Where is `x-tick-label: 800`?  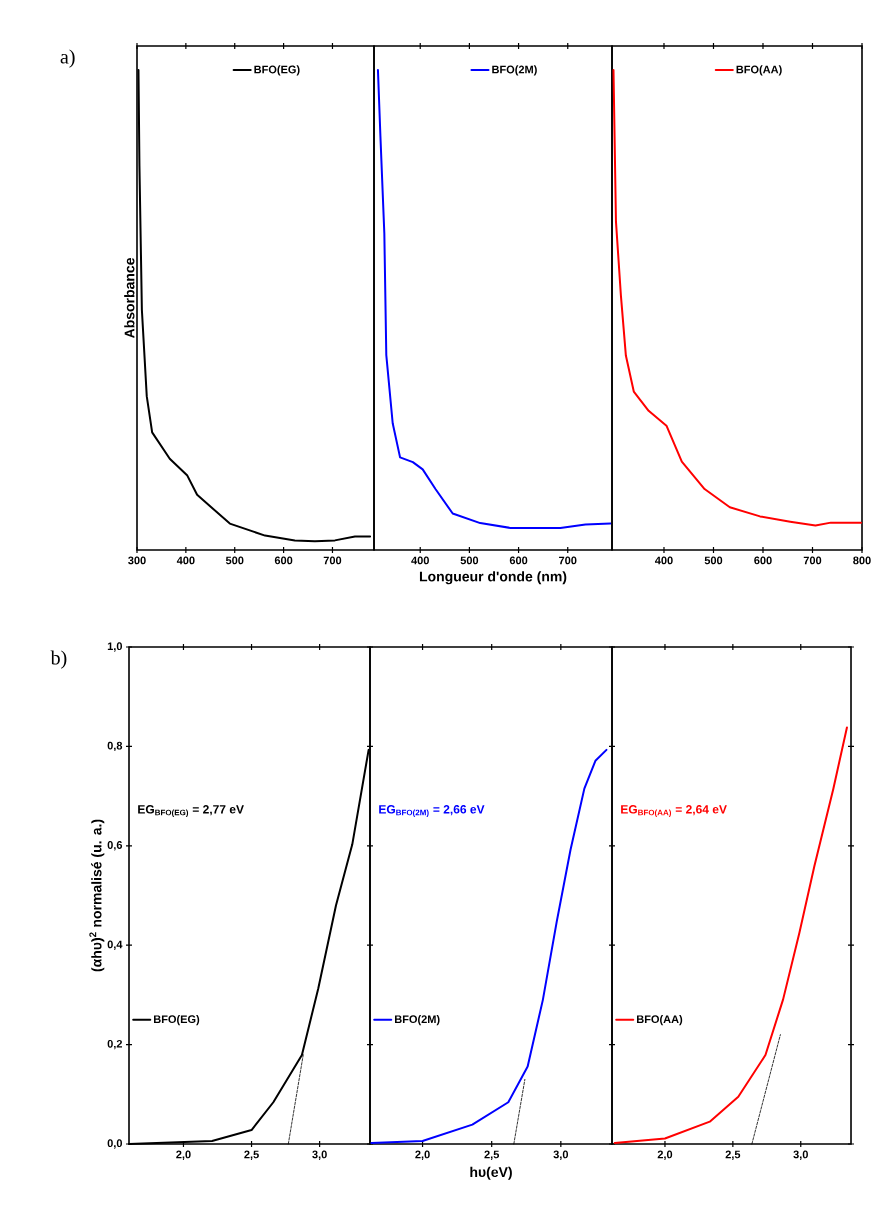 x-tick-label: 800 is located at coordinates (862, 560).